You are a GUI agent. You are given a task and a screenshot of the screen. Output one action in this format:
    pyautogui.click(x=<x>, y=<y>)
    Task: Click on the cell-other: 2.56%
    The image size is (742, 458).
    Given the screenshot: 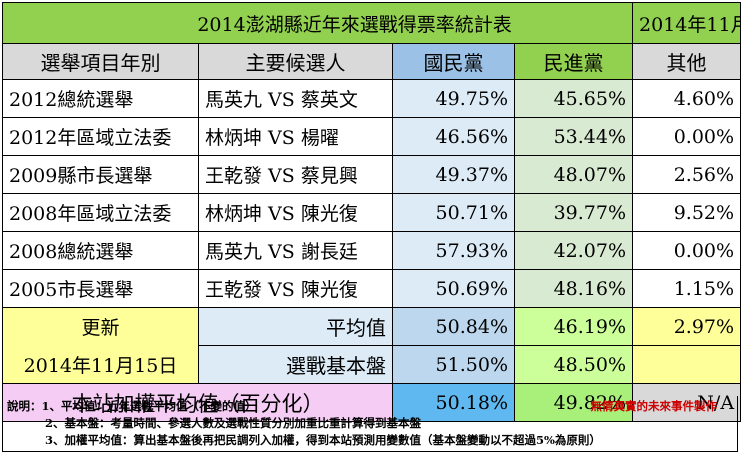 What is the action you would take?
    pyautogui.click(x=687, y=174)
    